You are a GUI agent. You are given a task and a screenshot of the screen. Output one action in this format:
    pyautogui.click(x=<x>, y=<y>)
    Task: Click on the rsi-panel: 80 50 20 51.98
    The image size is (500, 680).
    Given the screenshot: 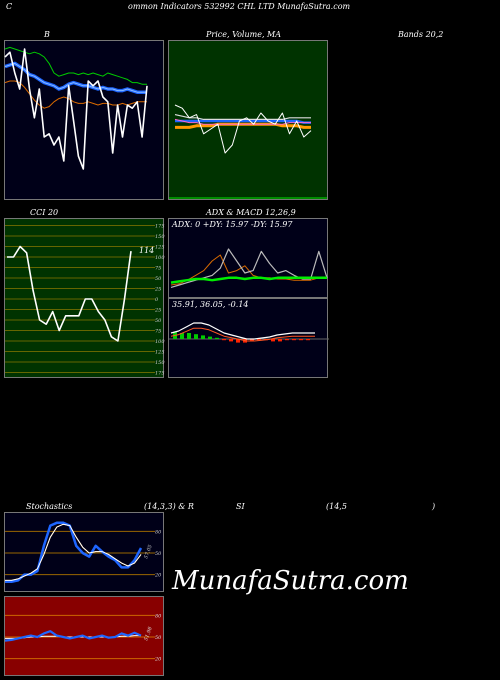 What is the action you would take?
    pyautogui.click(x=84, y=636)
    